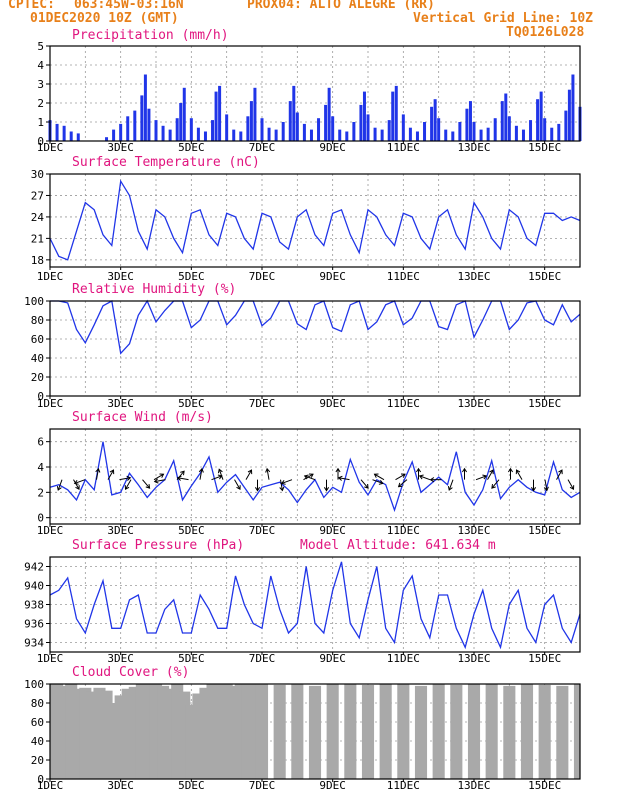 The image size is (618, 800). I want to click on wind-line, so click(315, 477).